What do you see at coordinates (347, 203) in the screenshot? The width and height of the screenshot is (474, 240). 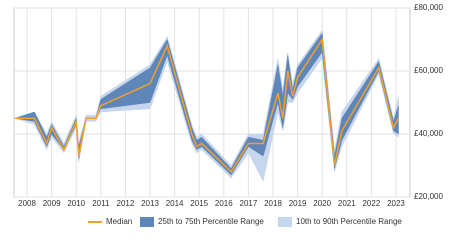 I see `x-tick-label: 2021` at bounding box center [347, 203].